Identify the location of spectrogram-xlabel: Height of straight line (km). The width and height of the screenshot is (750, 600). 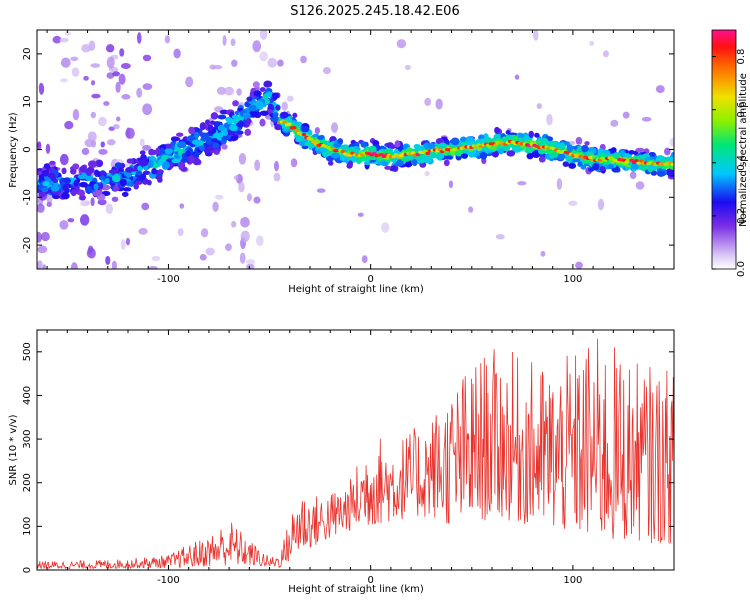
(356, 289).